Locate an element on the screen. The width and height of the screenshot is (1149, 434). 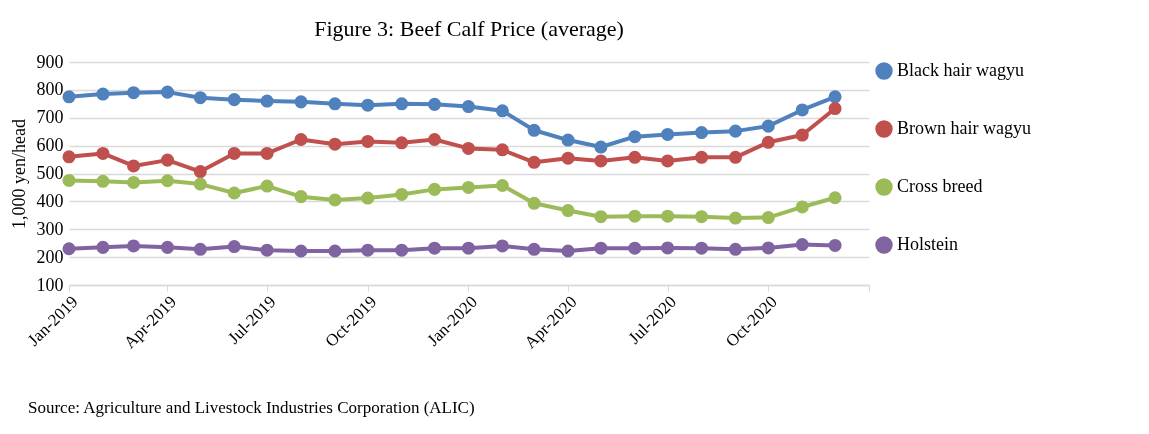
y-tick-label: 500 is located at coordinates (50, 173).